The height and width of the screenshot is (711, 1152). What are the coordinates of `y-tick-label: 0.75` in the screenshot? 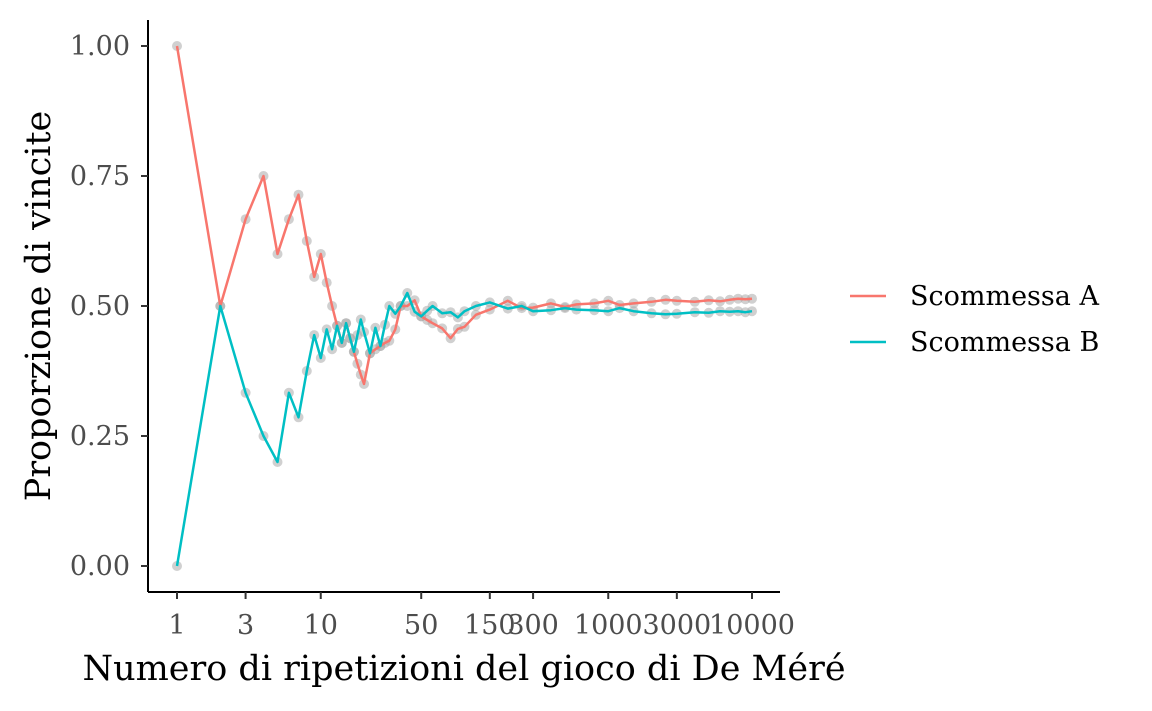 It's located at (100, 176).